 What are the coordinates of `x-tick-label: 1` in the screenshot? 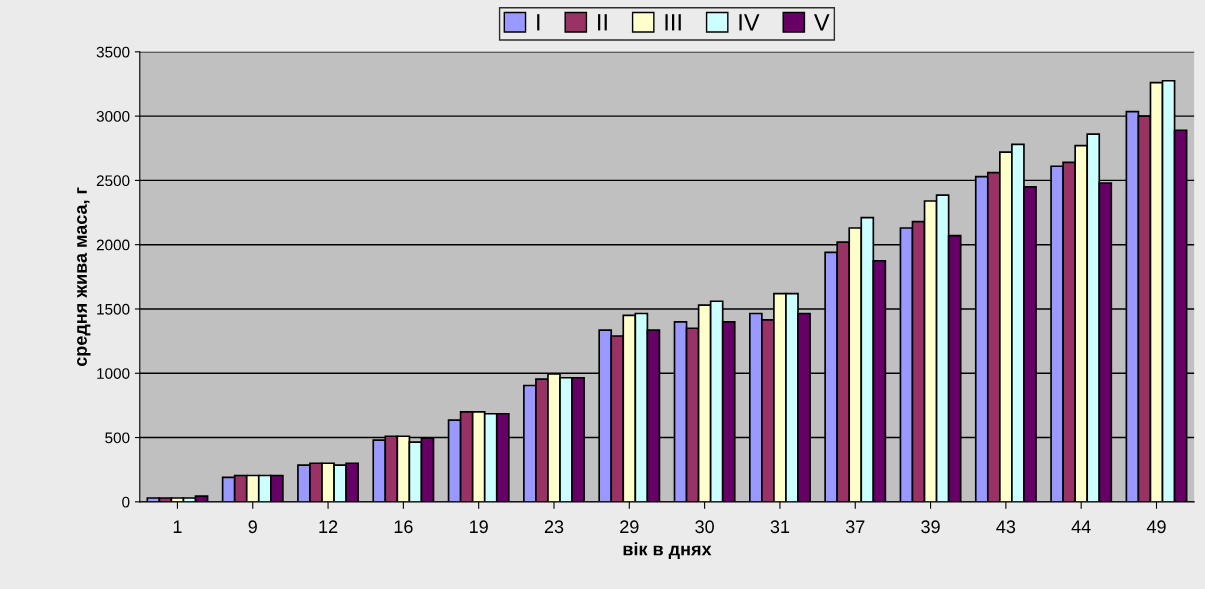 It's located at (177, 526).